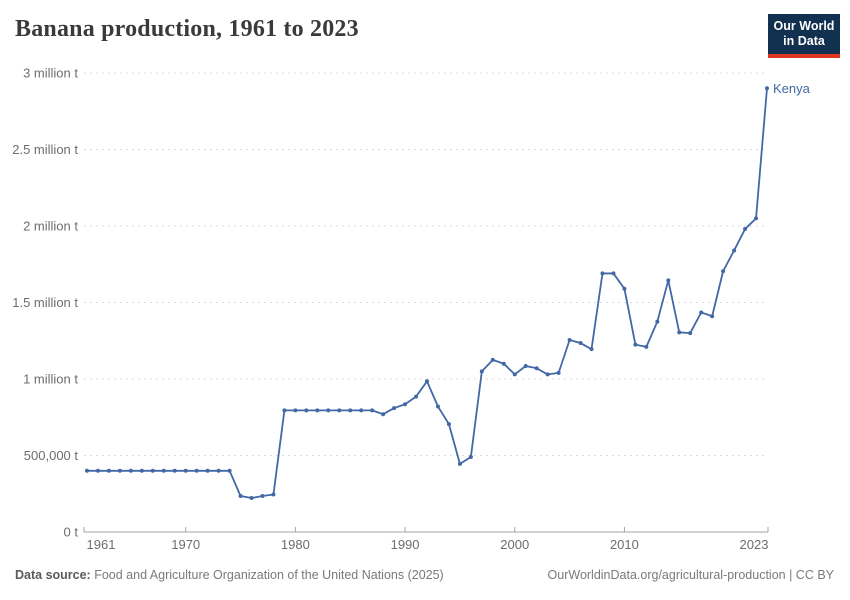  What do you see at coordinates (514, 544) in the screenshot?
I see `x-axis-label: 2000` at bounding box center [514, 544].